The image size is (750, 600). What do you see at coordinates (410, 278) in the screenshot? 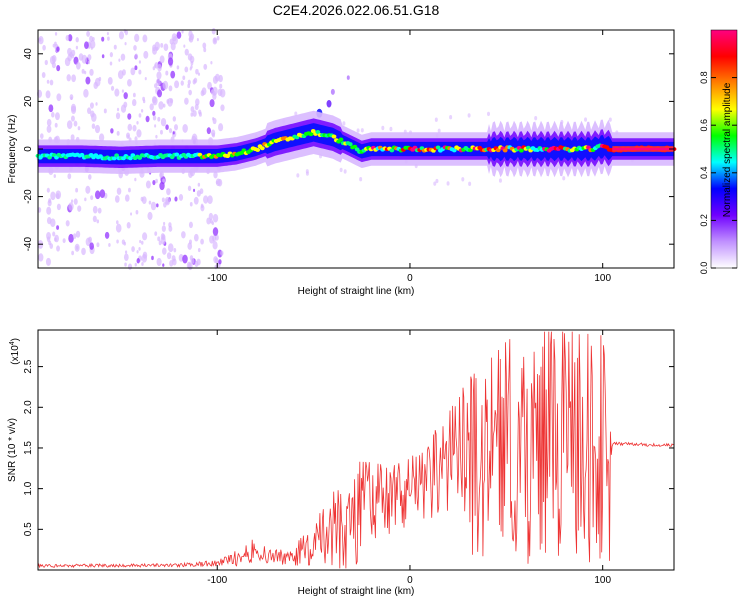
I see `spectrogram-x-tick-label: 0` at bounding box center [410, 278].